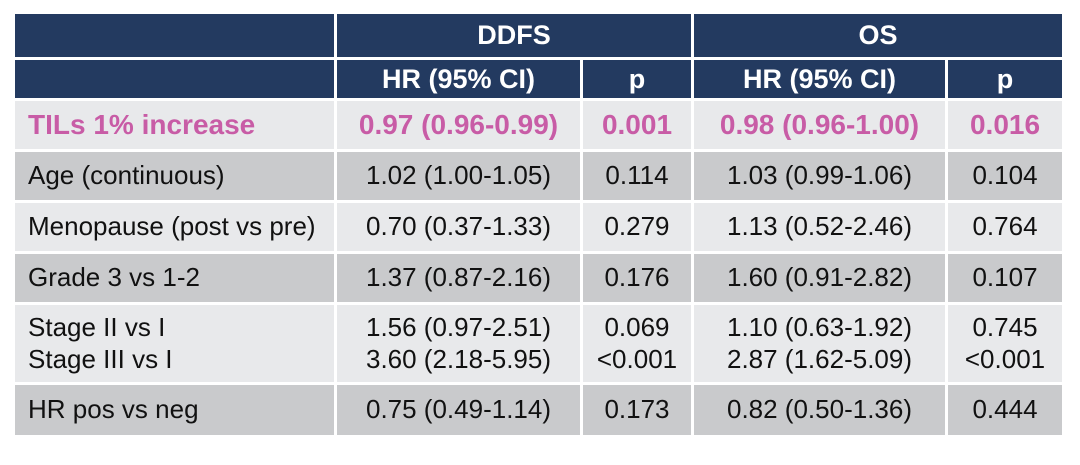  I want to click on value-cell: 0.069 <0.001, so click(637, 343).